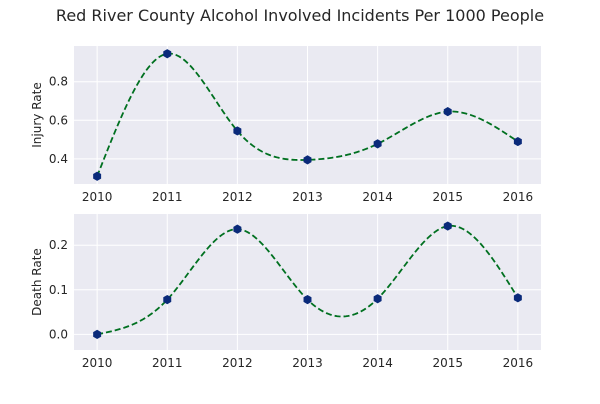 Image resolution: width=600 pixels, height=404 pixels. Describe the element at coordinates (237, 363) in the screenshot. I see `death-x-tick-label: 2012` at that location.